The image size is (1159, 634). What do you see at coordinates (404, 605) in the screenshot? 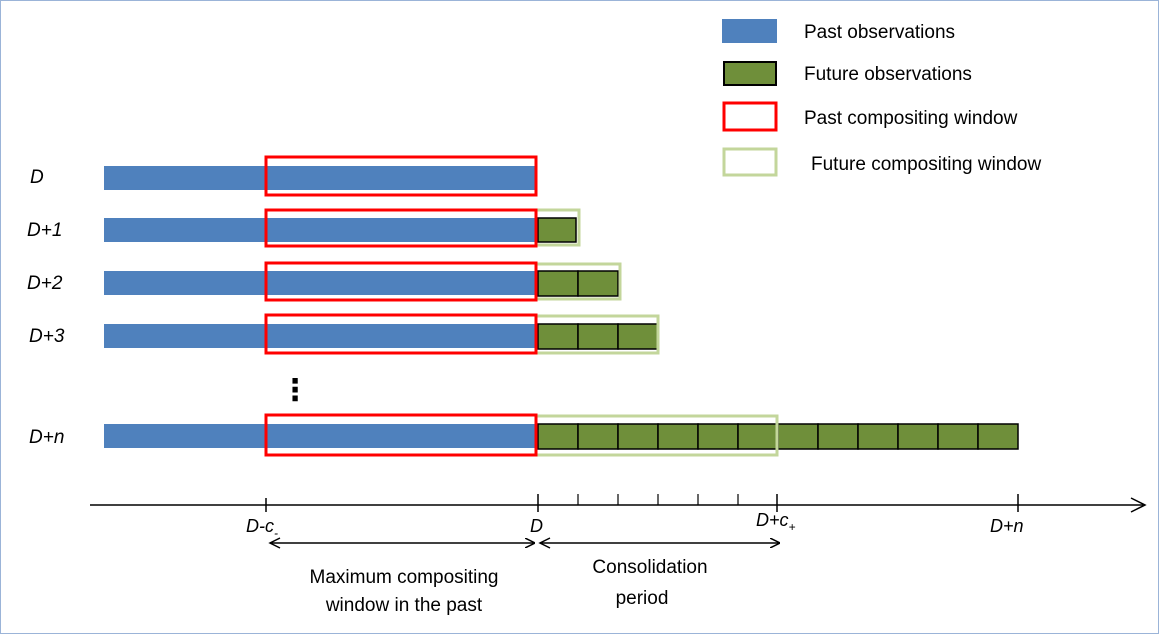
I see `past-window-caption-line2: window in the past` at bounding box center [404, 605].